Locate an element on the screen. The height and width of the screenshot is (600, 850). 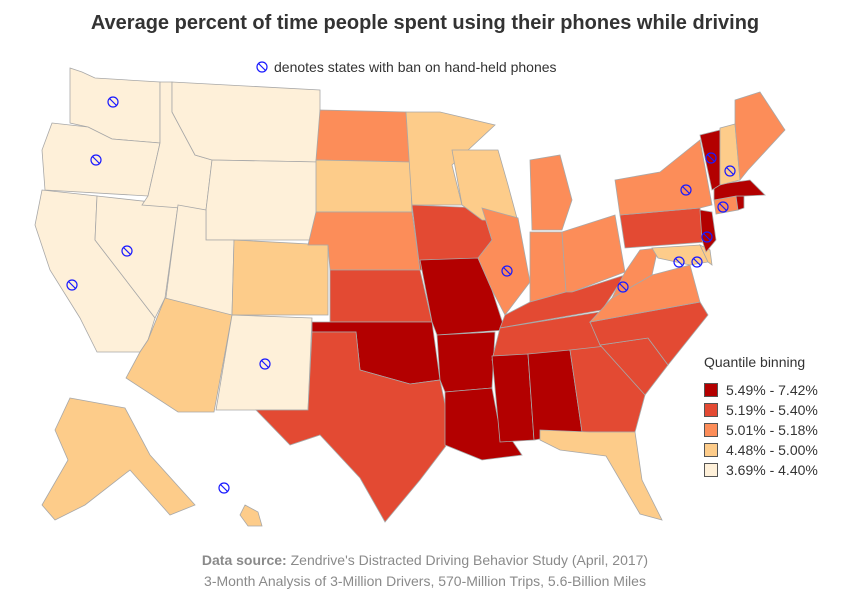
state-new-york is located at coordinates (663, 177).